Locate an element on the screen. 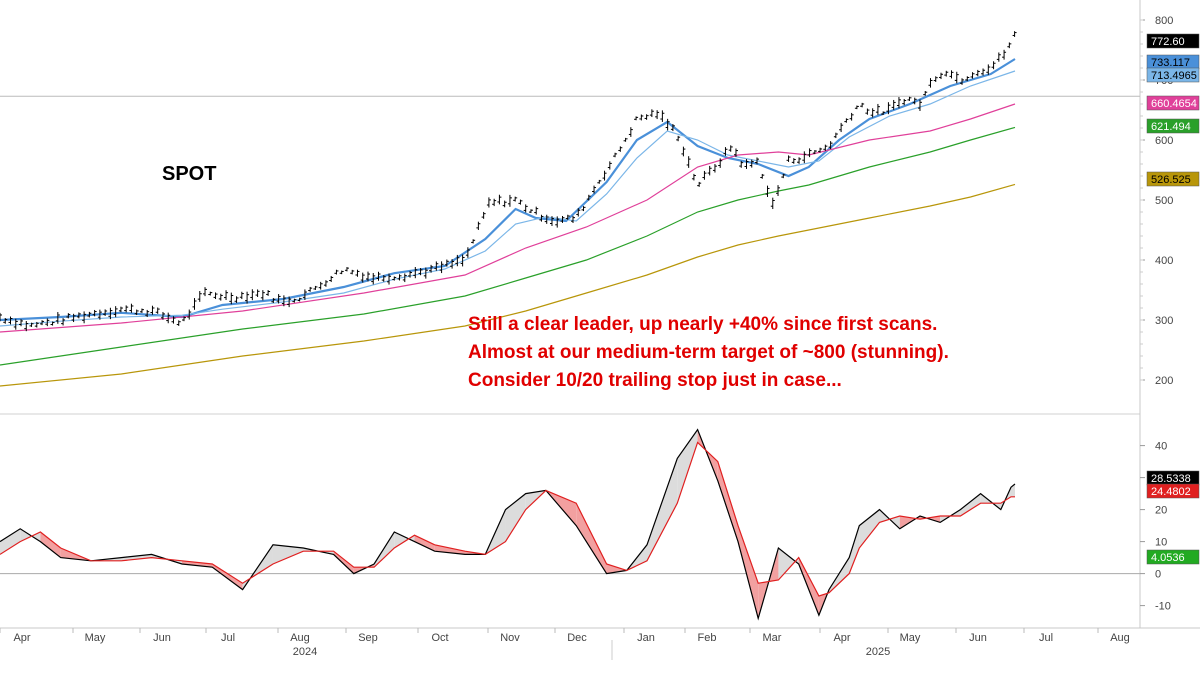  ma100-tag-box is located at coordinates (1173, 126).